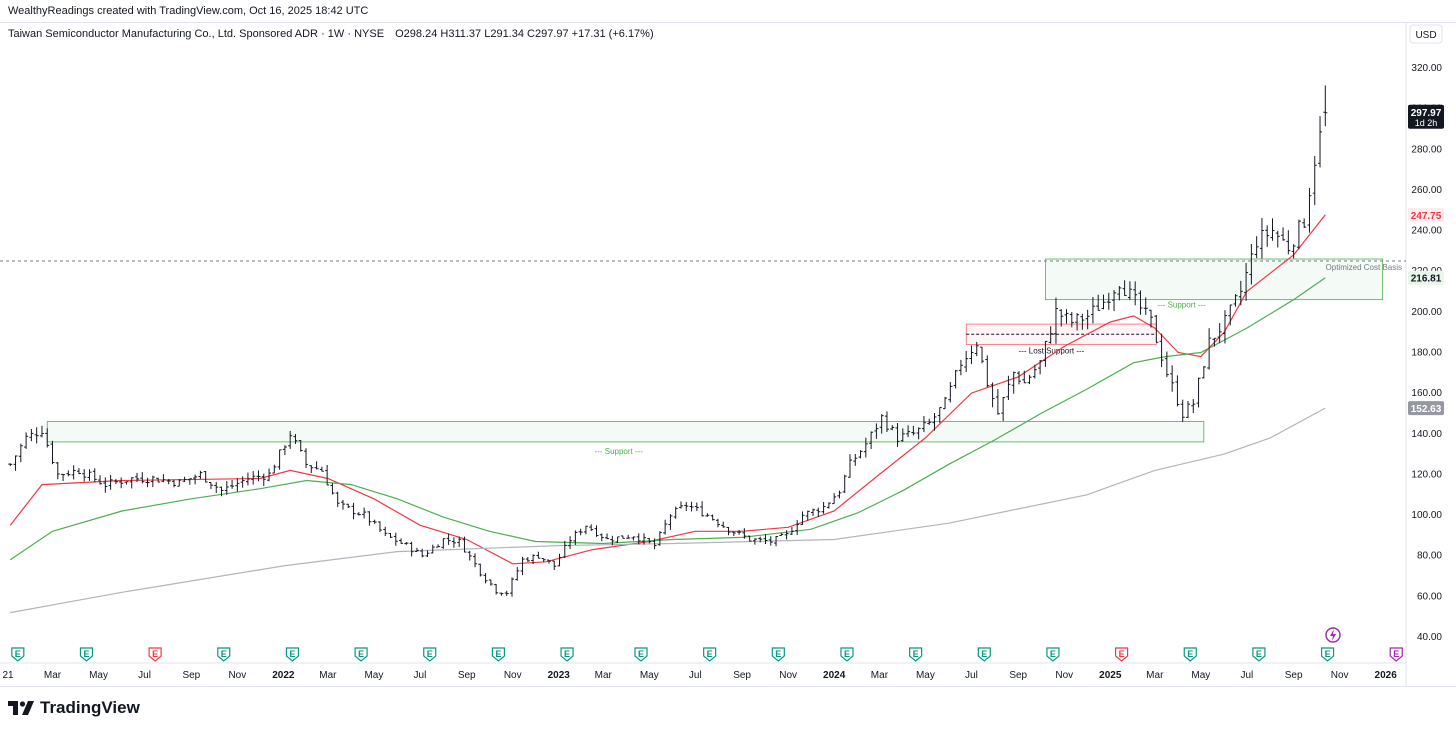 The image size is (1456, 730). Describe the element at coordinates (90, 707) in the screenshot. I see `brand-name: TradingView` at that location.